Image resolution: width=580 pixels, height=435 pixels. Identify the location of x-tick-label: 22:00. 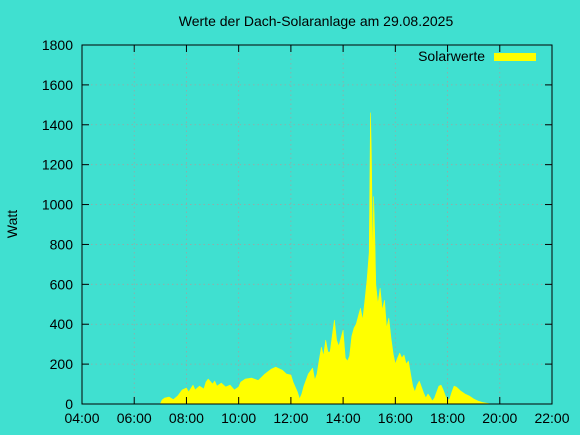
(551, 418).